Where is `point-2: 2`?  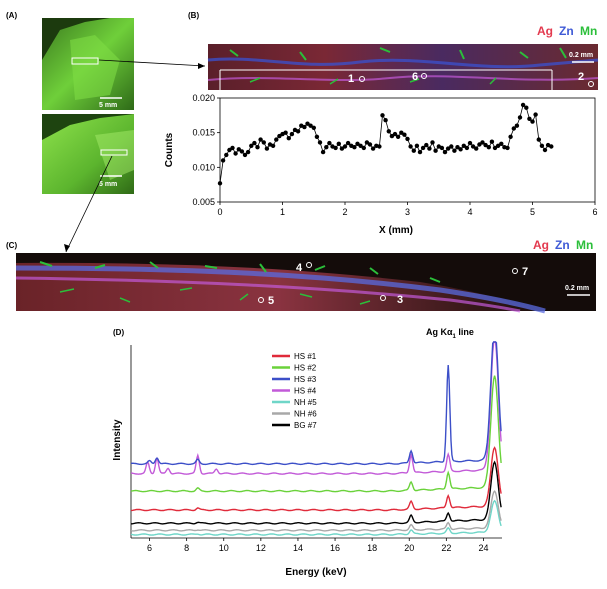
point-2: 2 is located at coordinates (581, 77).